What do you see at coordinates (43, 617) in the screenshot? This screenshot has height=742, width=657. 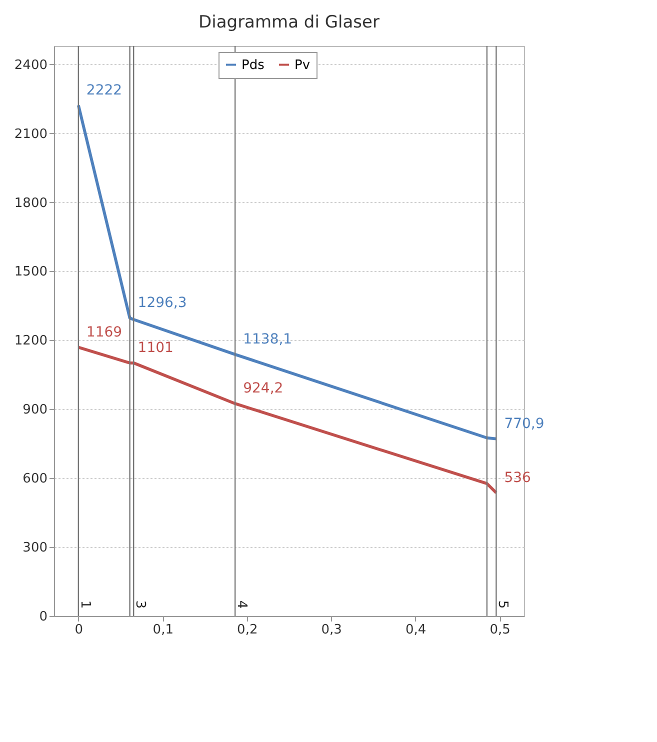 I see `y-tick-label: 0` at bounding box center [43, 617].